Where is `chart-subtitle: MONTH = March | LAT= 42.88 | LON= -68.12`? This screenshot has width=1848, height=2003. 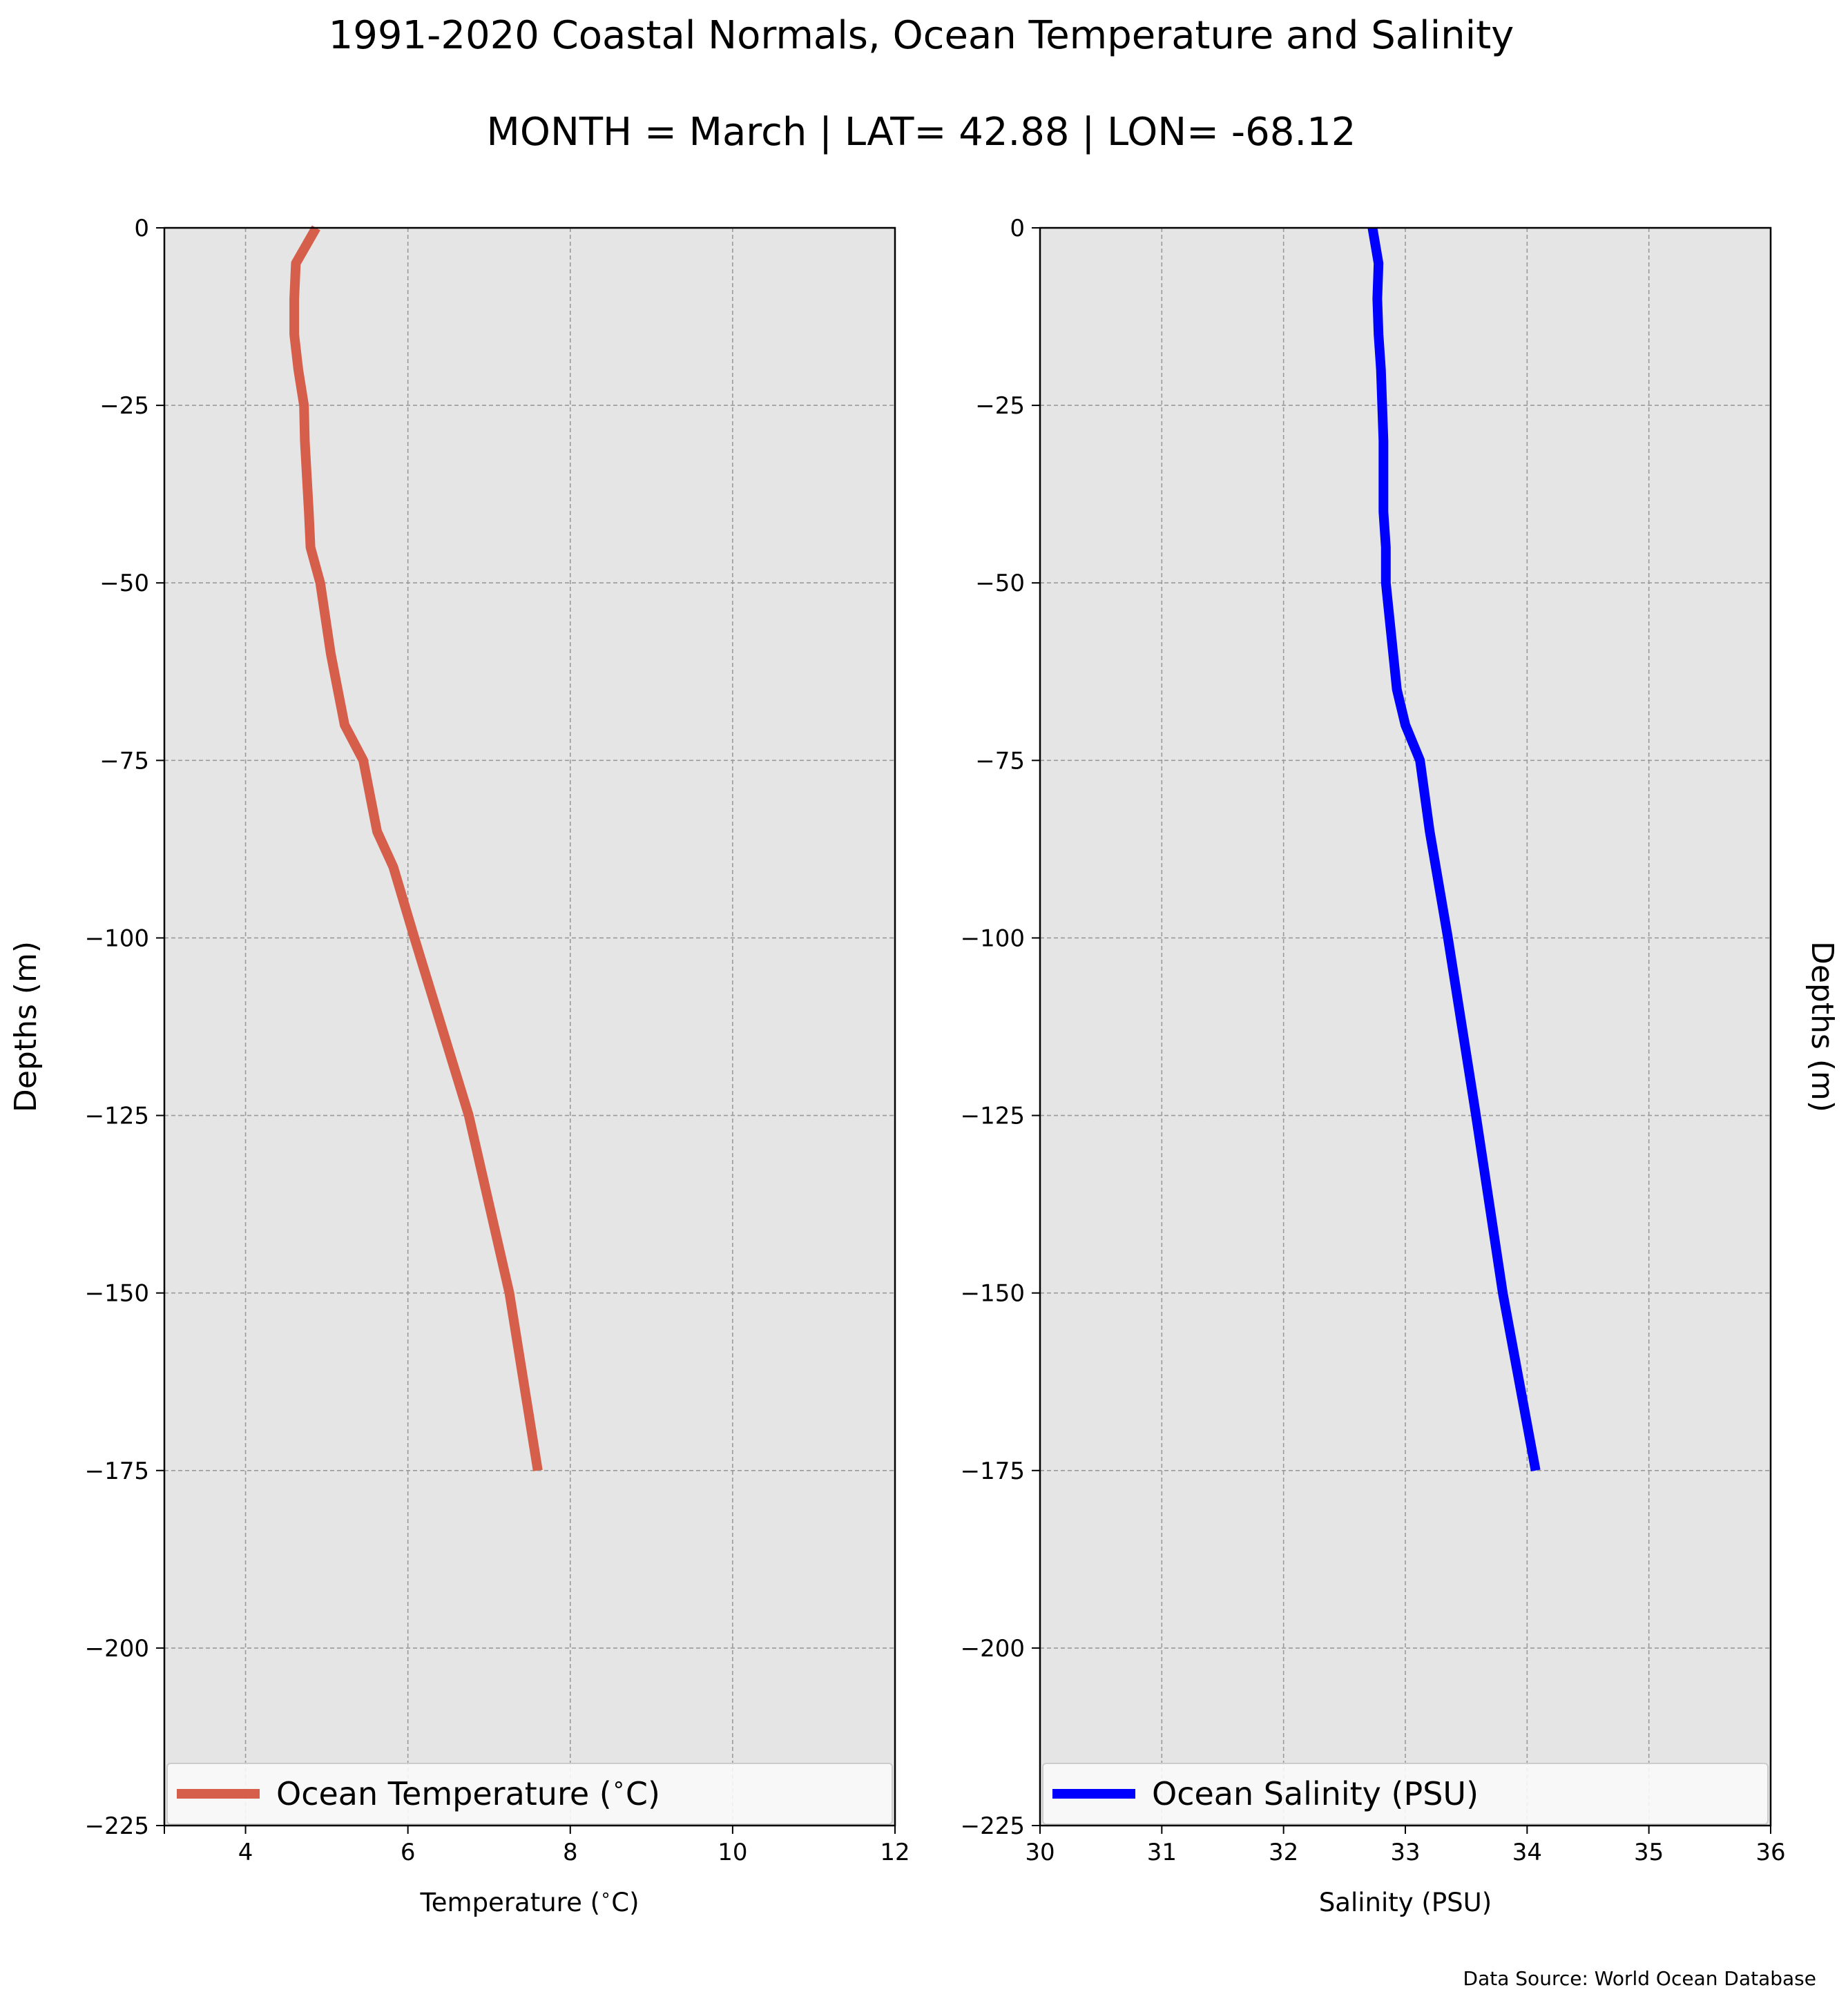
chart-subtitle: MONTH = March | LAT= 42.88 | LON= -68.12 is located at coordinates (921, 132).